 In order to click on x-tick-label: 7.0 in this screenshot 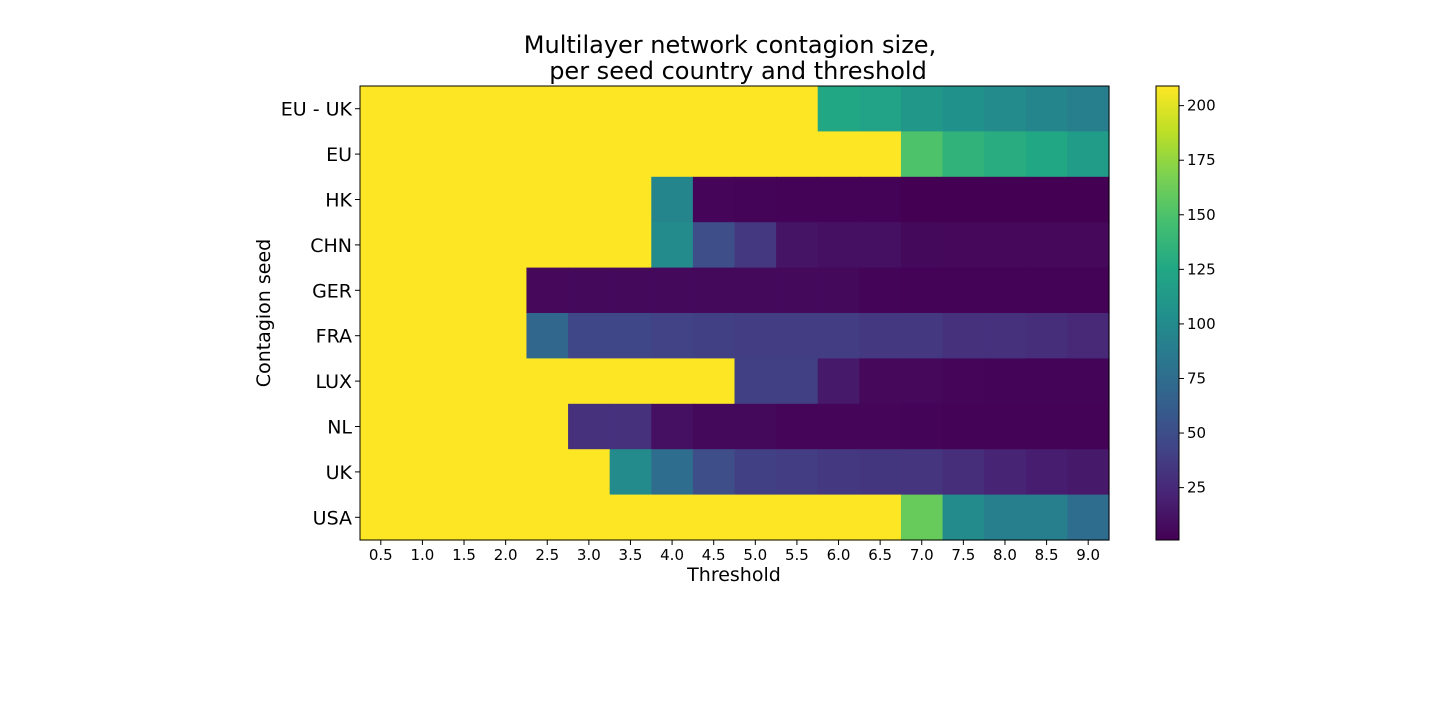, I will do `click(922, 555)`.